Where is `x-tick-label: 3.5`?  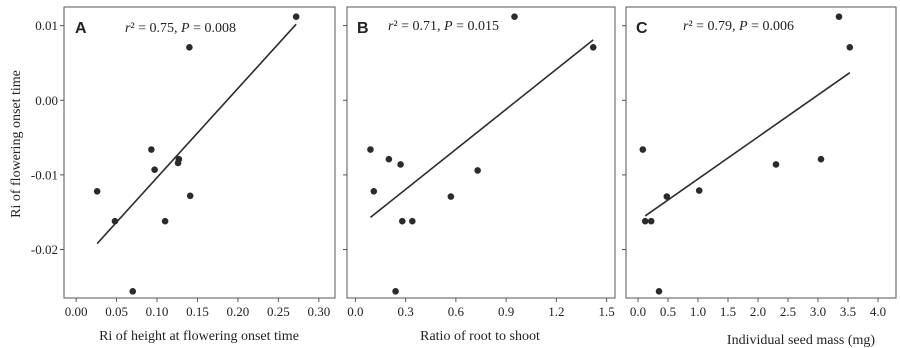 x-tick-label: 3.5 is located at coordinates (848, 311).